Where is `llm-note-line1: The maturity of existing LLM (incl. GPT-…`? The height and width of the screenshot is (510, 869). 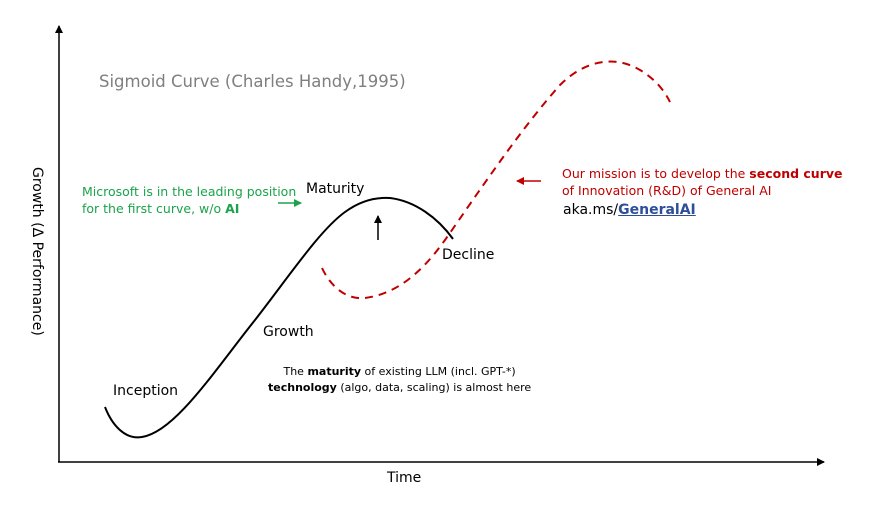
llm-note-line1: The maturity of existing LLM (incl. GPT-… is located at coordinates (399, 372).